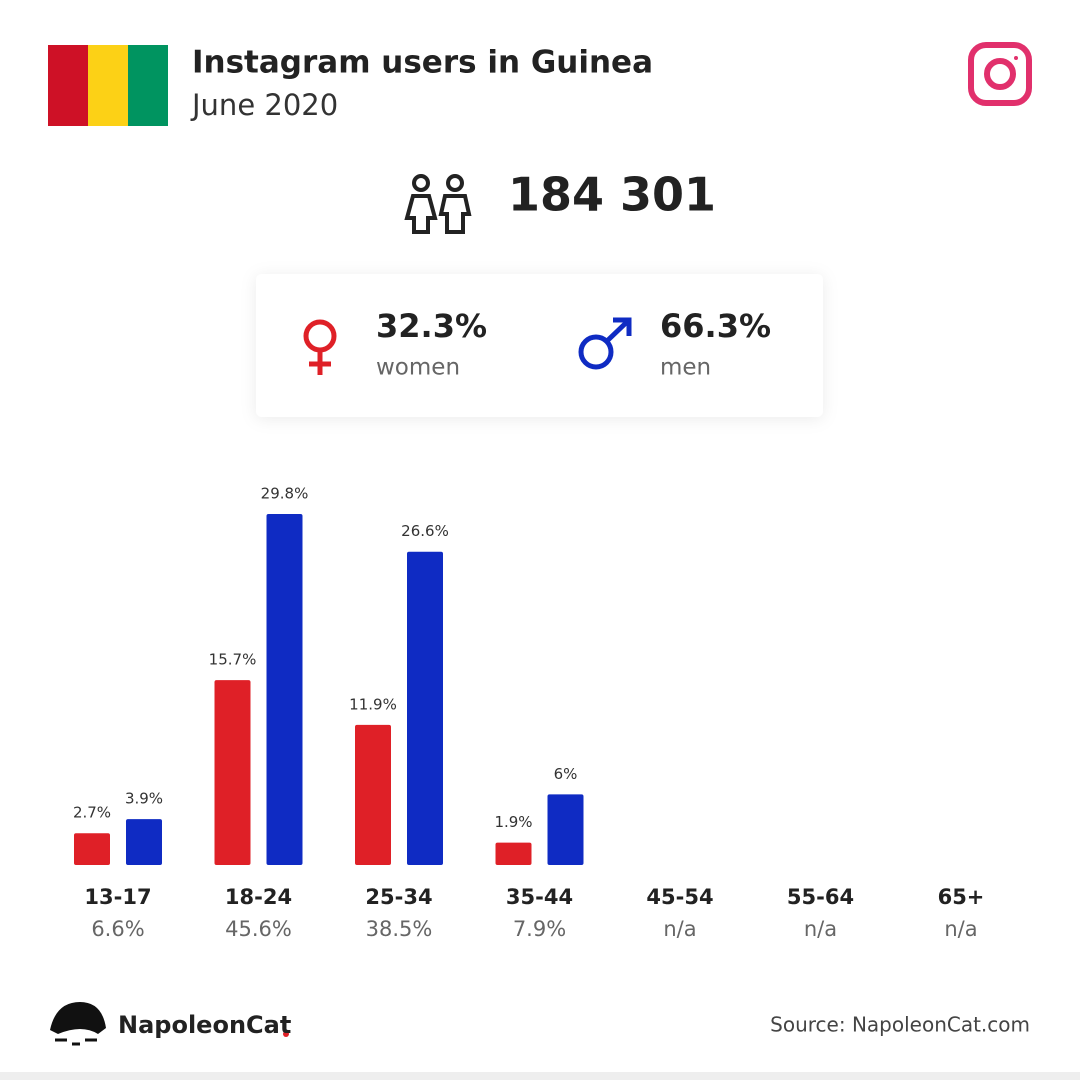  I want to click on category-label: 45-54, so click(679, 897).